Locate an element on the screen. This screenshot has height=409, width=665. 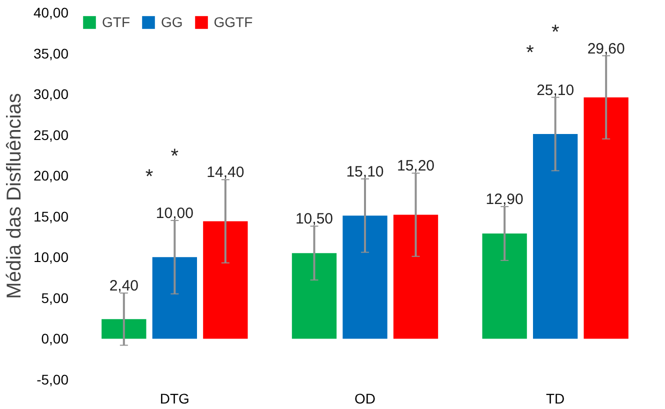
x-tick-label: DTG is located at coordinates (175, 398).